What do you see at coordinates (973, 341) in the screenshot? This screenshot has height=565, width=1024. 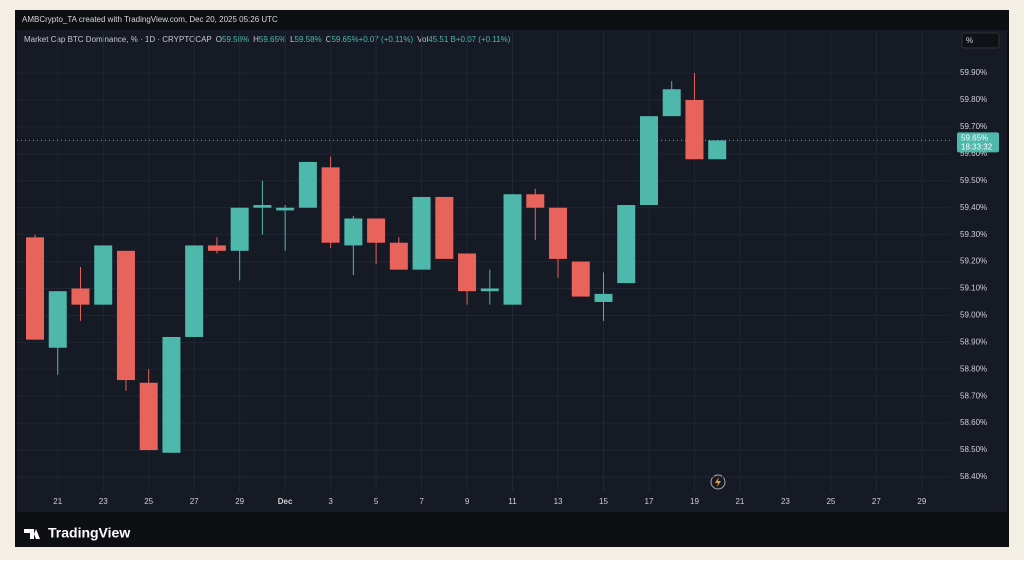 I see `y-tick-label: 58.90%` at bounding box center [973, 341].